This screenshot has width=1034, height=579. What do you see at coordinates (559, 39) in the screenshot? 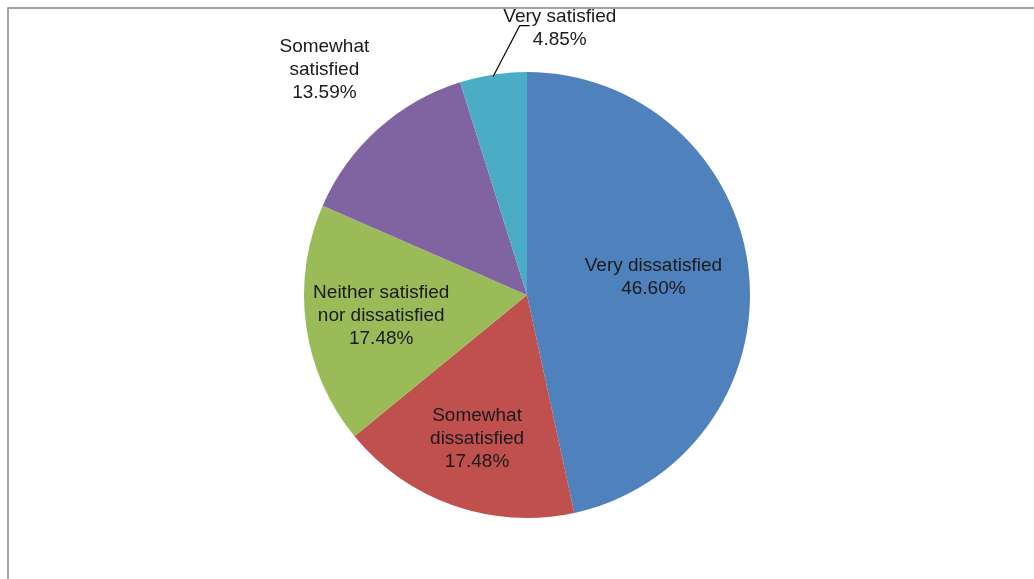
I see `data-label: 4.85%` at bounding box center [559, 39].